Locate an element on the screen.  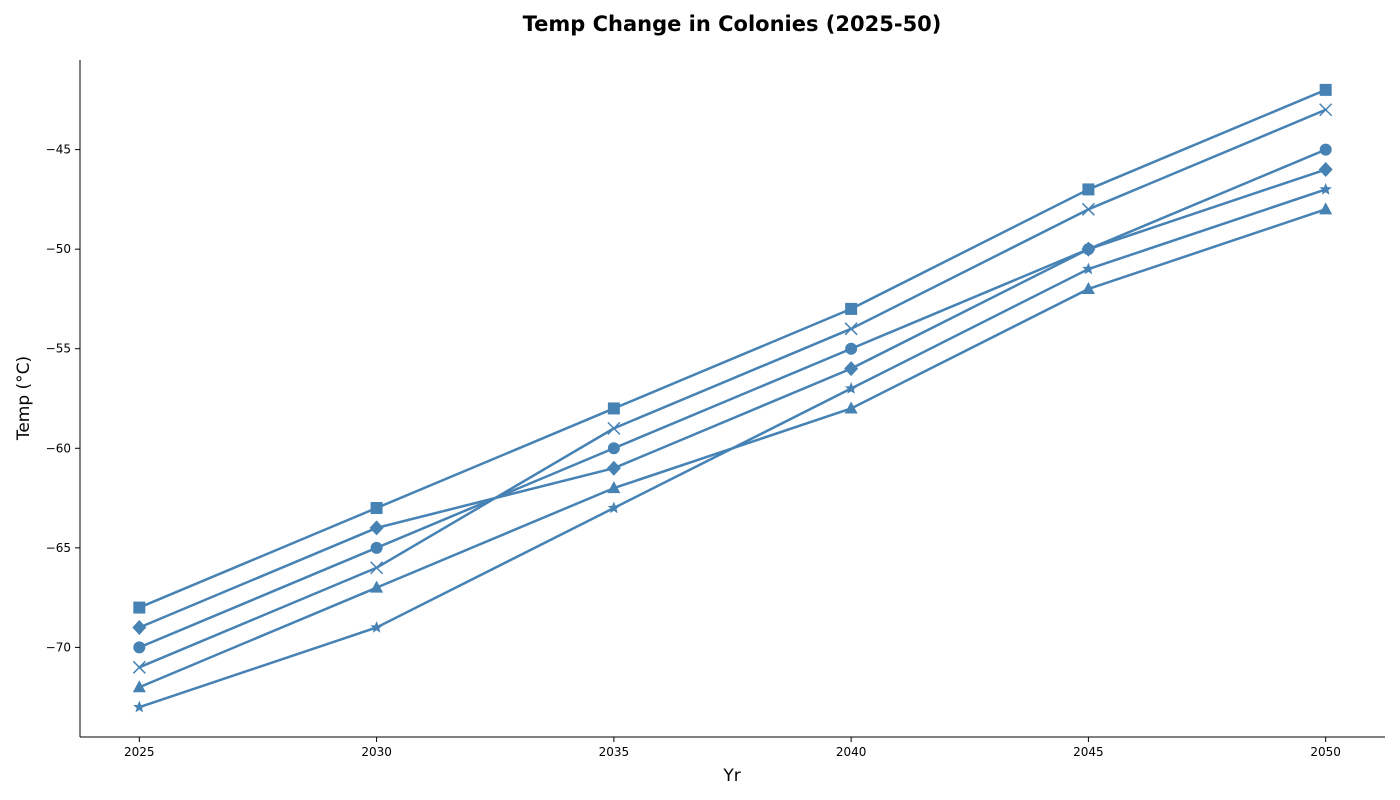
x-tick-label: 2035 is located at coordinates (614, 752).